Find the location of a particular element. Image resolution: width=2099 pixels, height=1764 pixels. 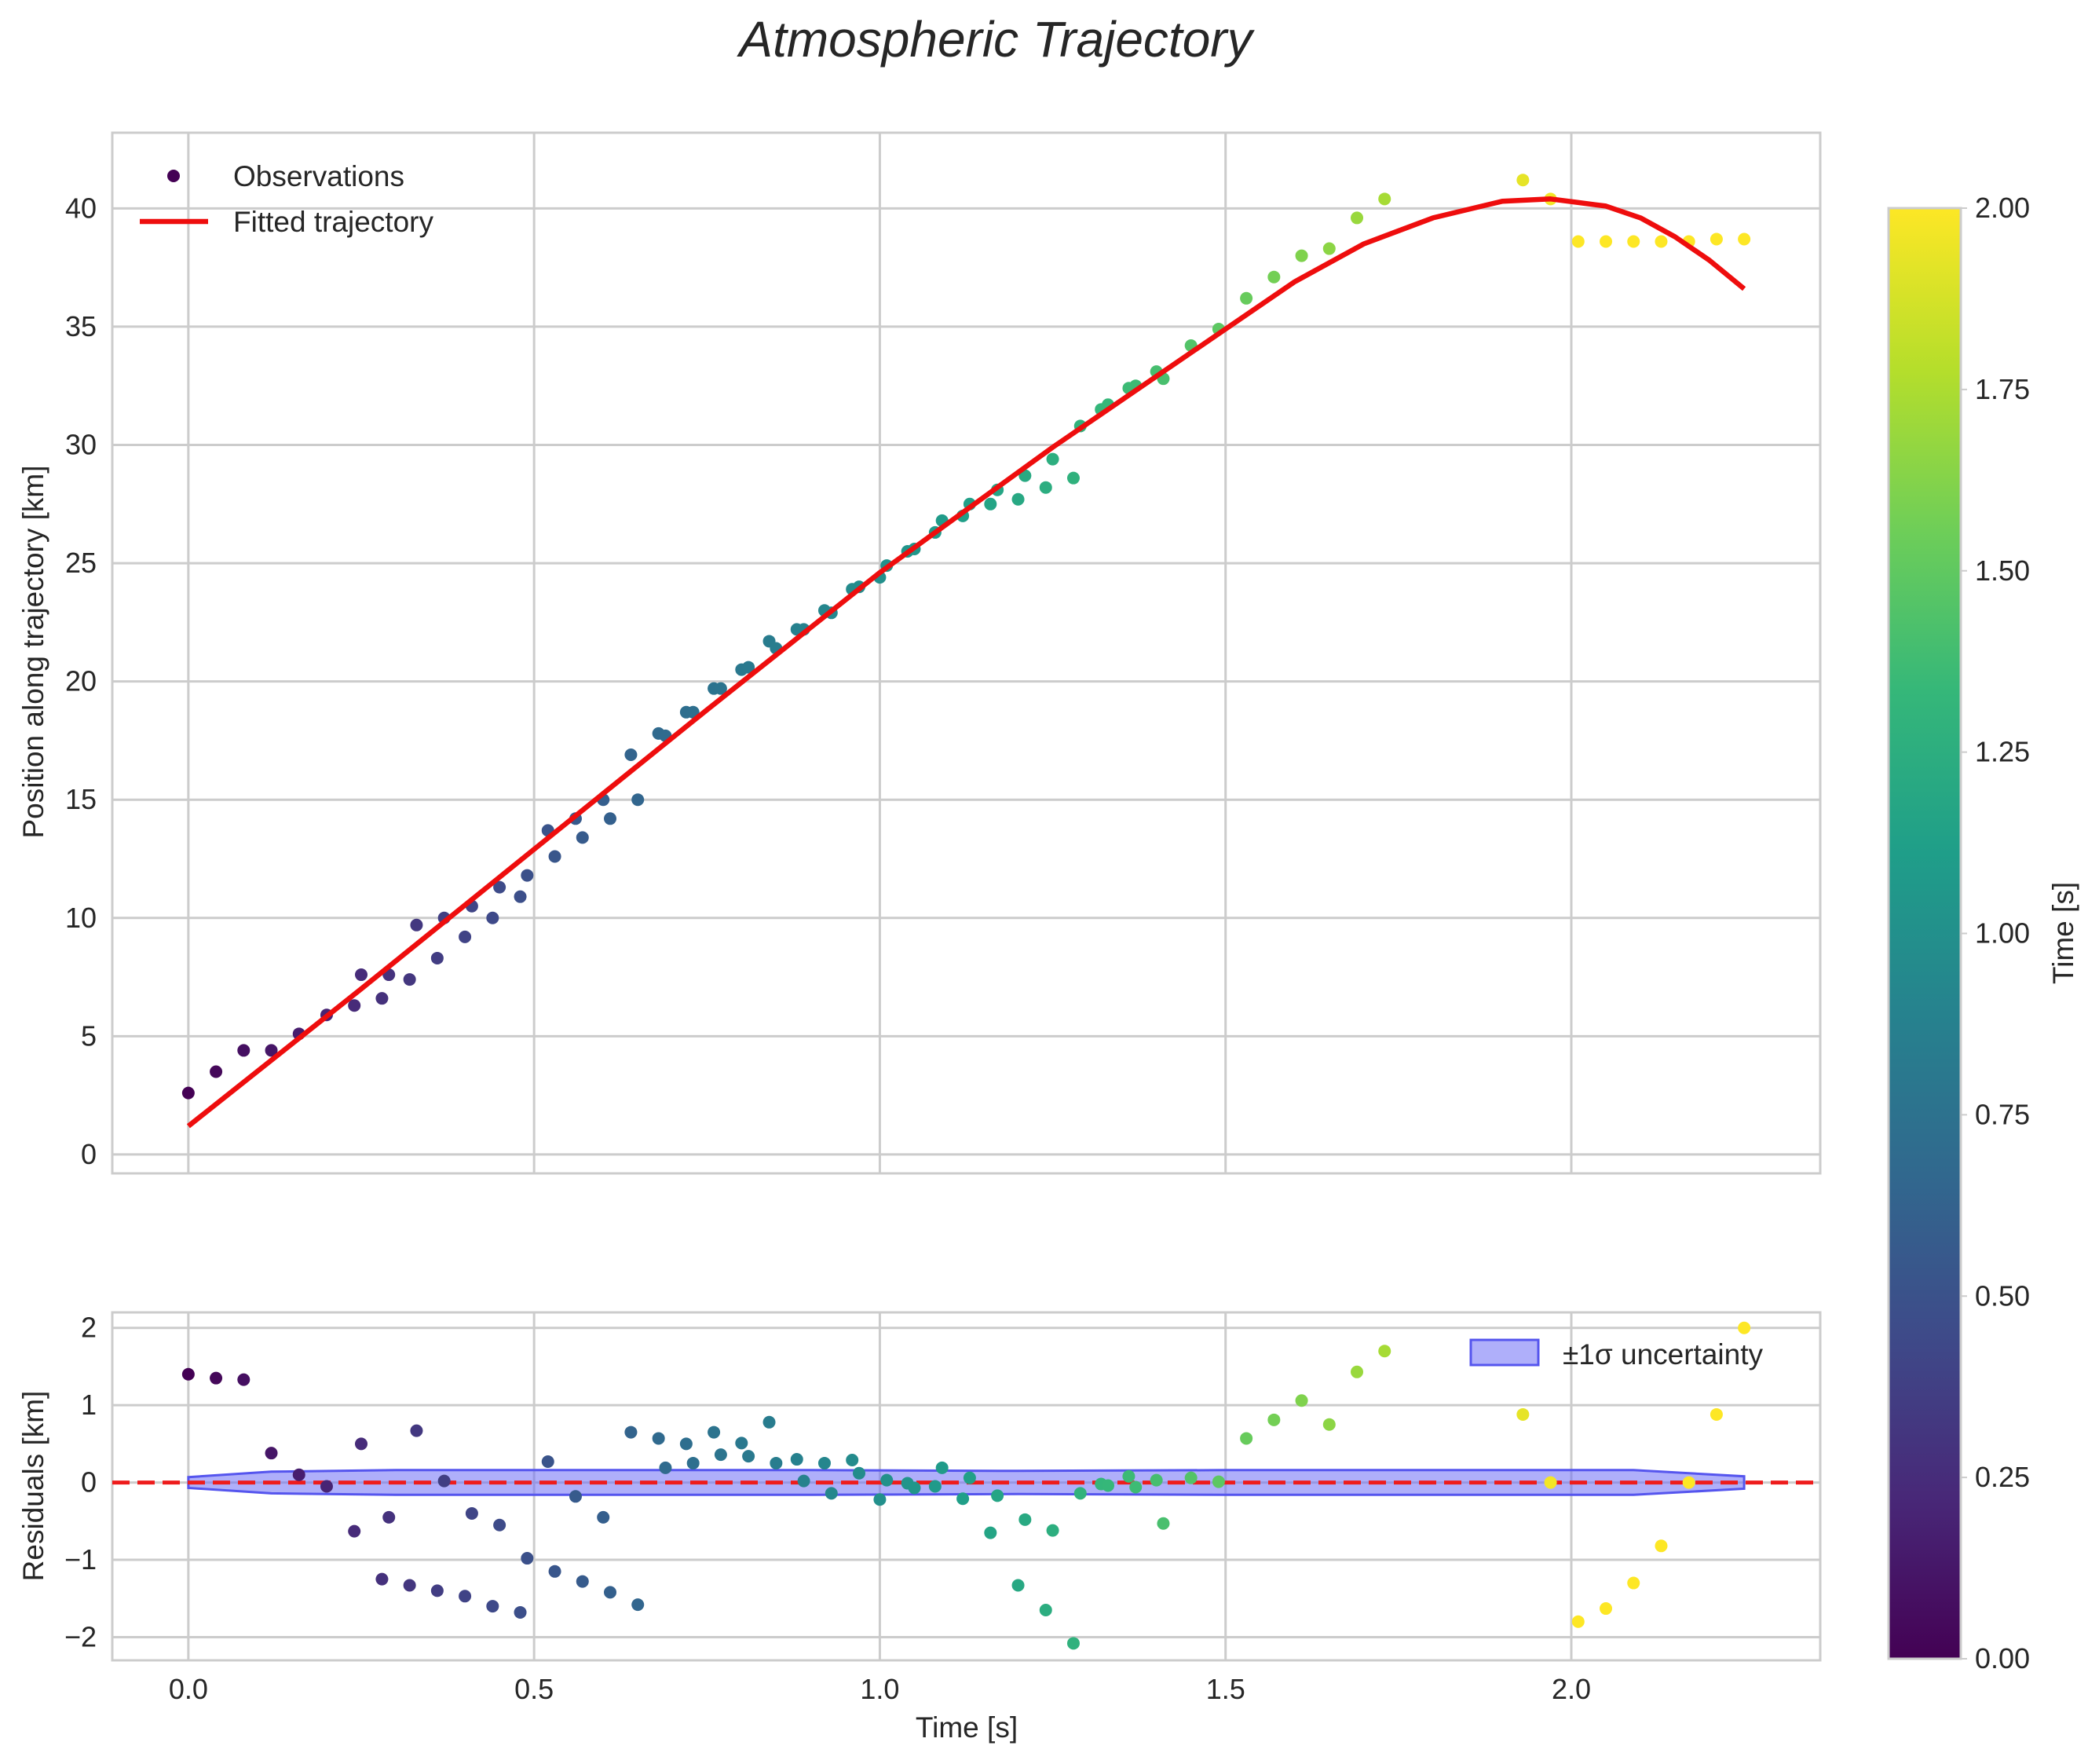

colorbar-tick-label: 0.75 is located at coordinates (2003, 1114).